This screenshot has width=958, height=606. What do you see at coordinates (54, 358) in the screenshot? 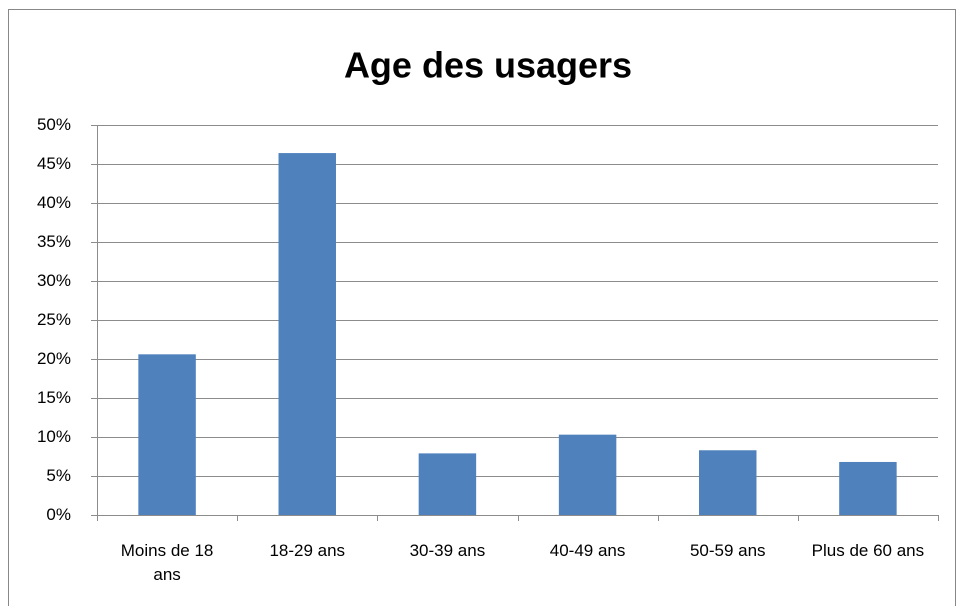
I see `y-tick-label: 20%` at bounding box center [54, 358].